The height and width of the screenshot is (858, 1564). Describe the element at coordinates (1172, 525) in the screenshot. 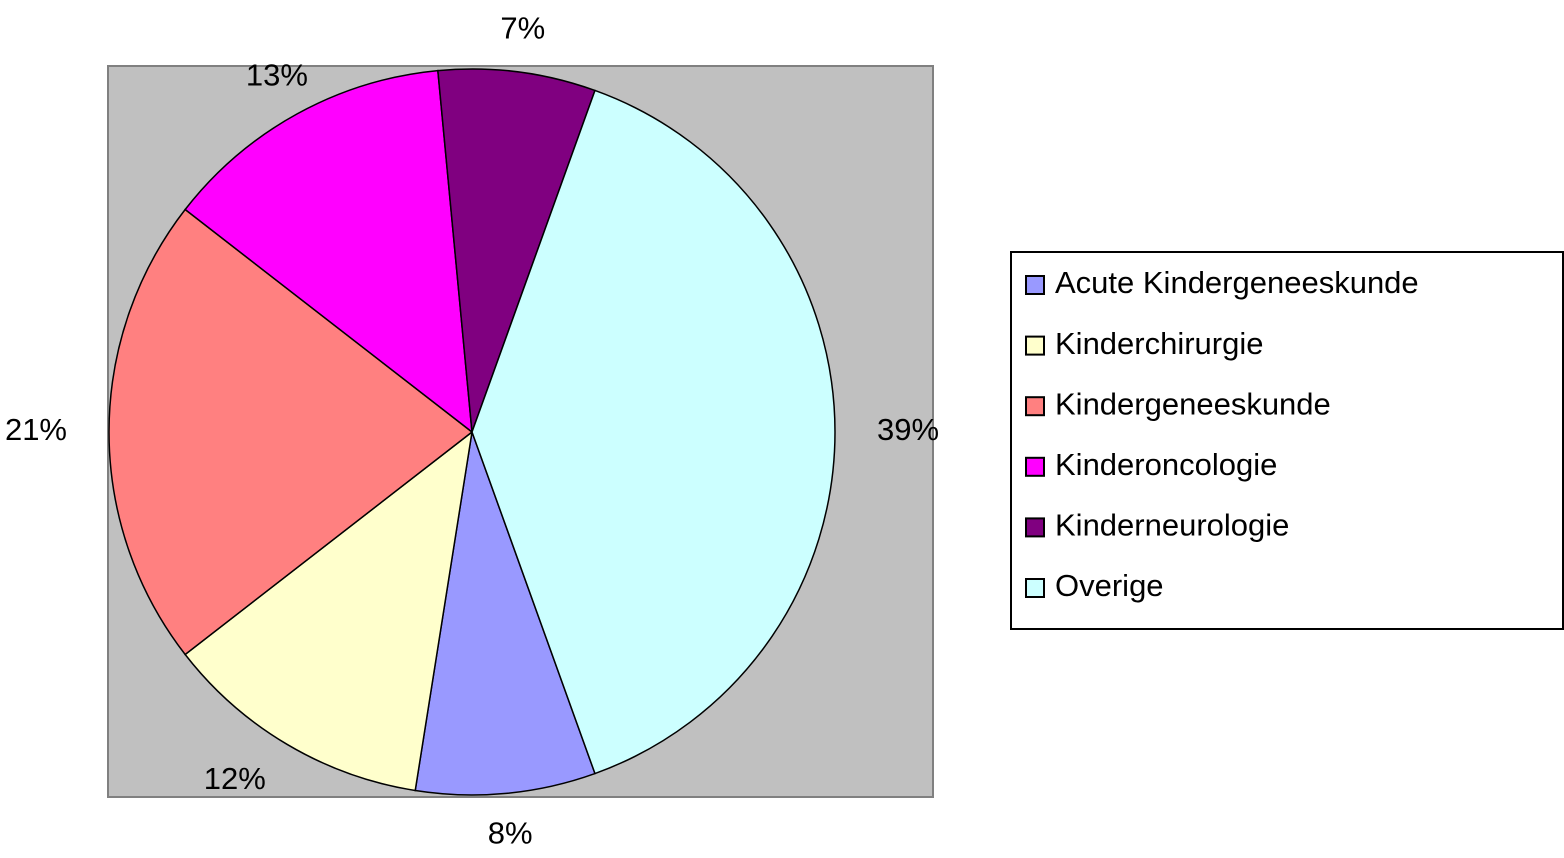

I see `legend-label: Kinderneurologie` at that location.